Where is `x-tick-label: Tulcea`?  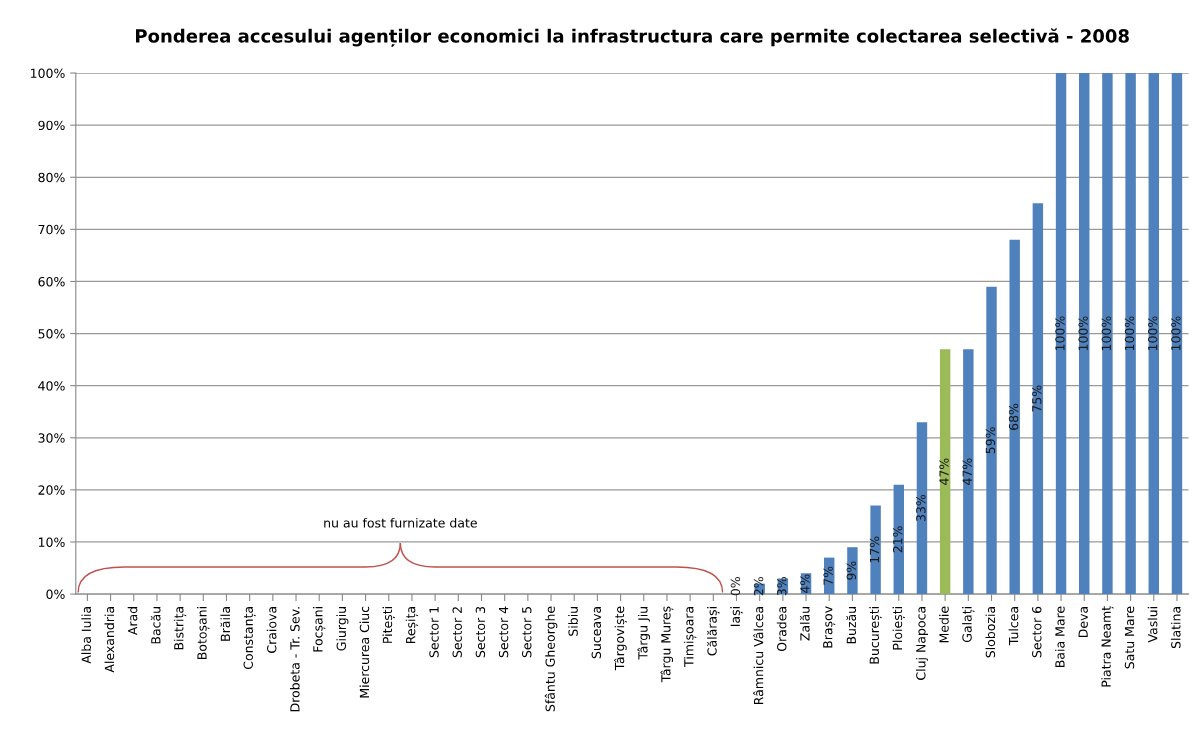
x-tick-label: Tulcea is located at coordinates (1013, 626).